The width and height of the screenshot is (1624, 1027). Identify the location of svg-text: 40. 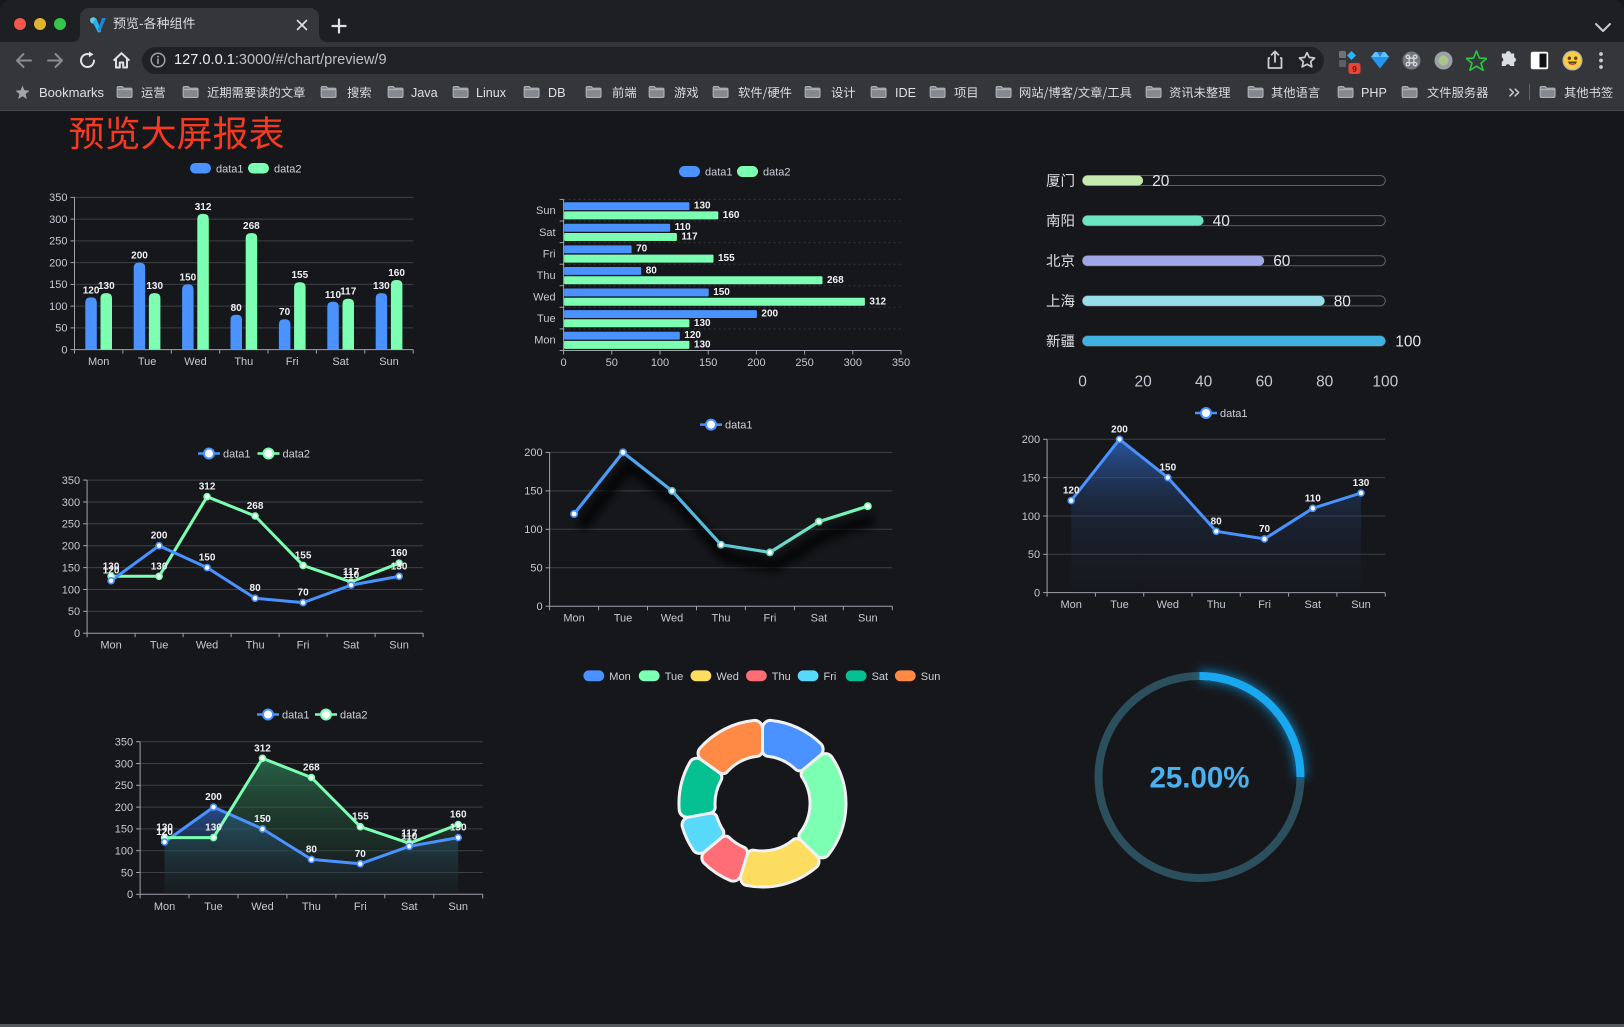
(1222, 221).